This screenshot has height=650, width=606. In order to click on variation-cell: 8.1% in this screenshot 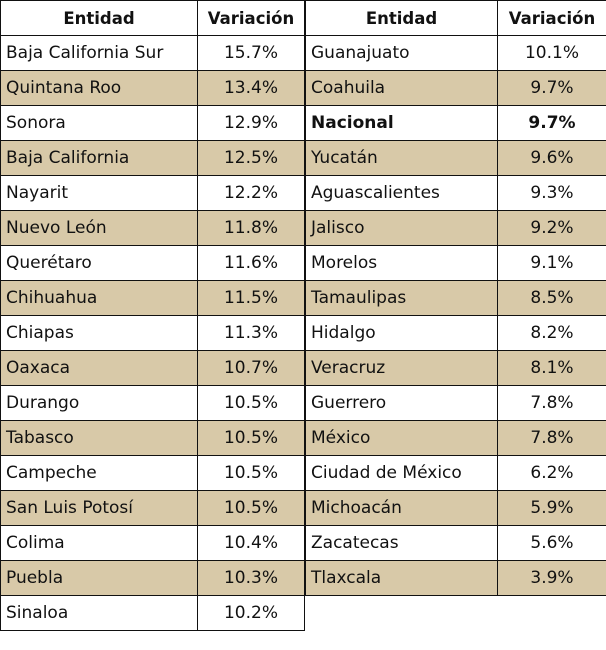, I will do `click(551, 368)`.